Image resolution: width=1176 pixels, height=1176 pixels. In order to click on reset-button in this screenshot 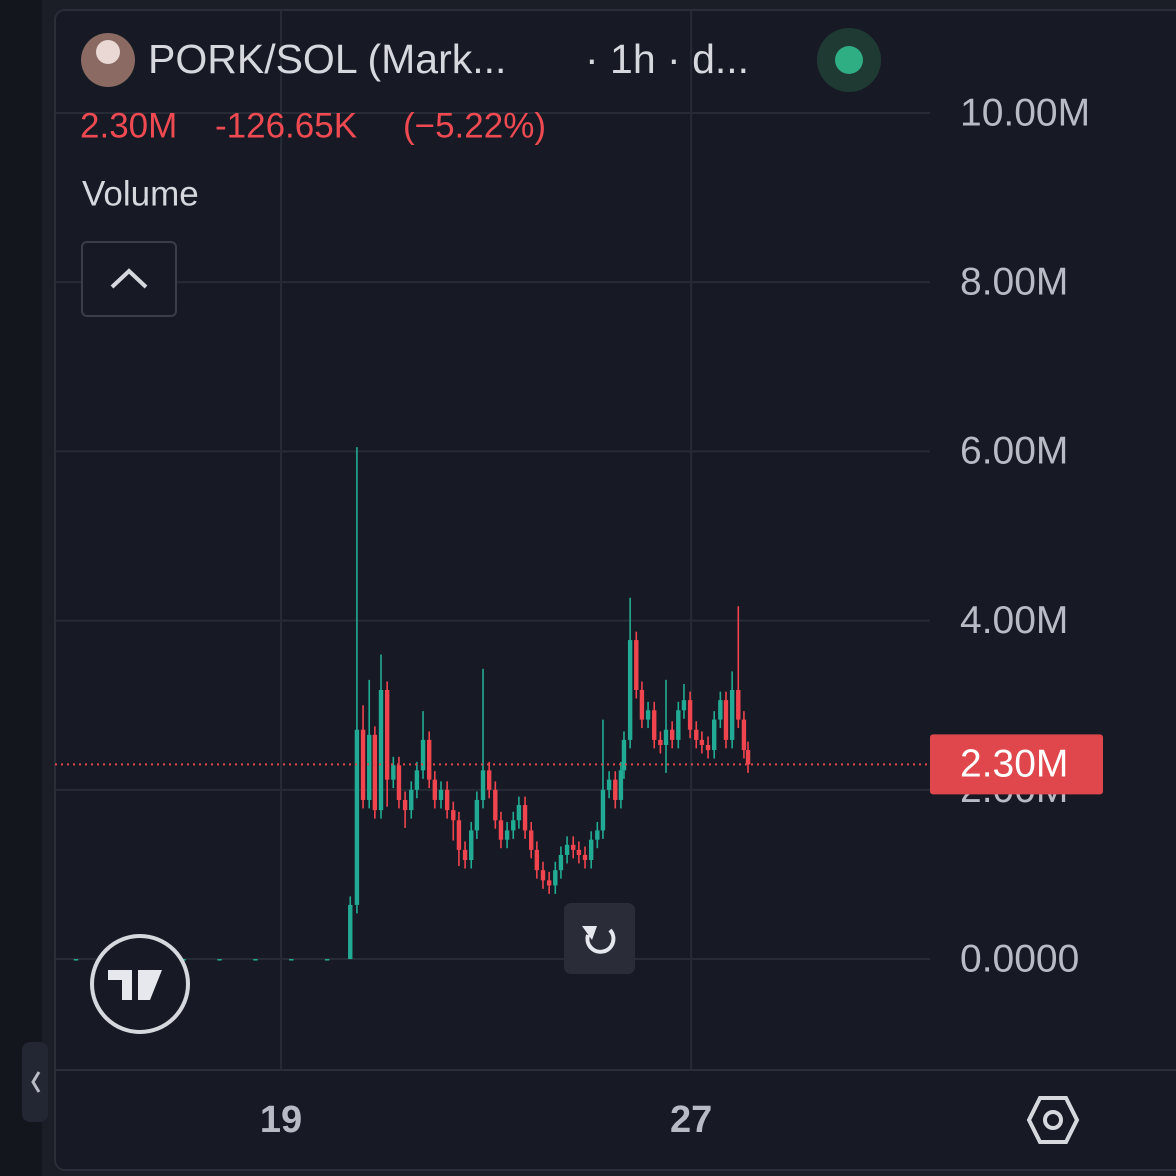, I will do `click(599, 938)`.